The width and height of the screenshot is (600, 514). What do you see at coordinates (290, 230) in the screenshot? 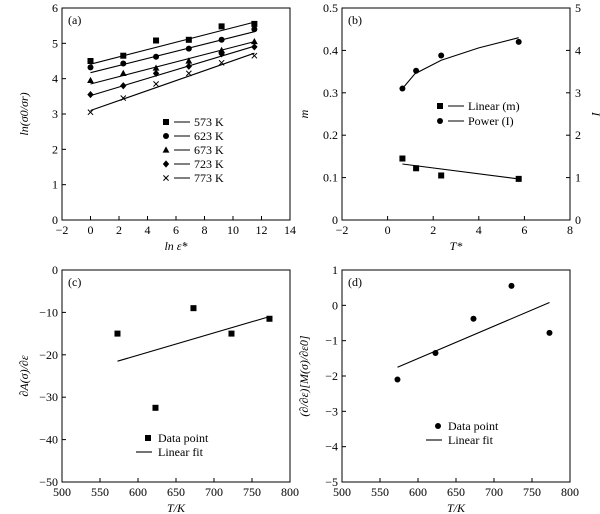
I see `panel1-xtick-label: 14` at bounding box center [290, 230].